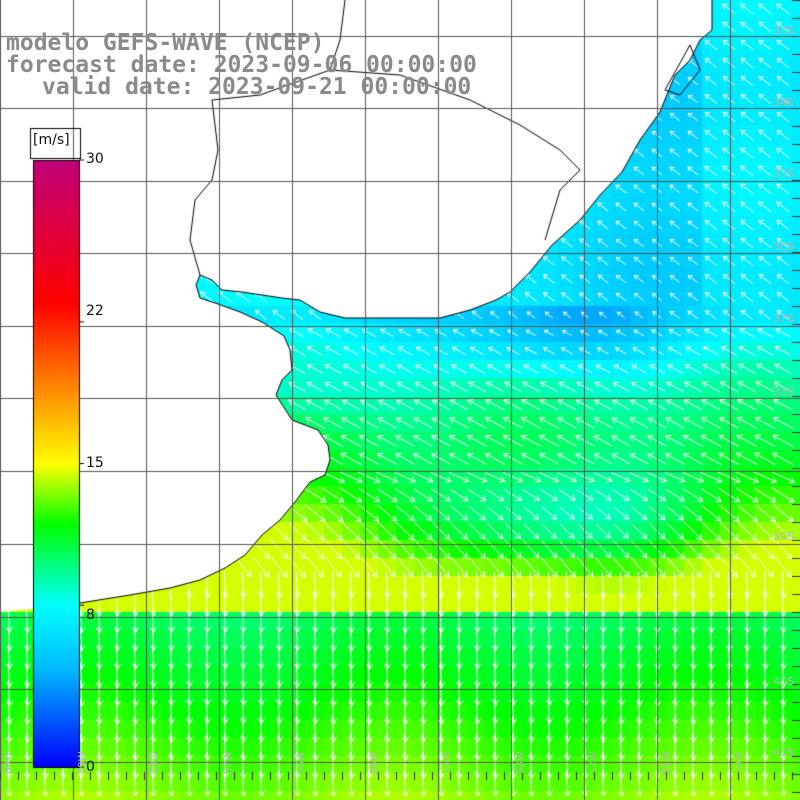  What do you see at coordinates (301, 762) in the screenshot?
I see `lon-label: 56W` at bounding box center [301, 762].